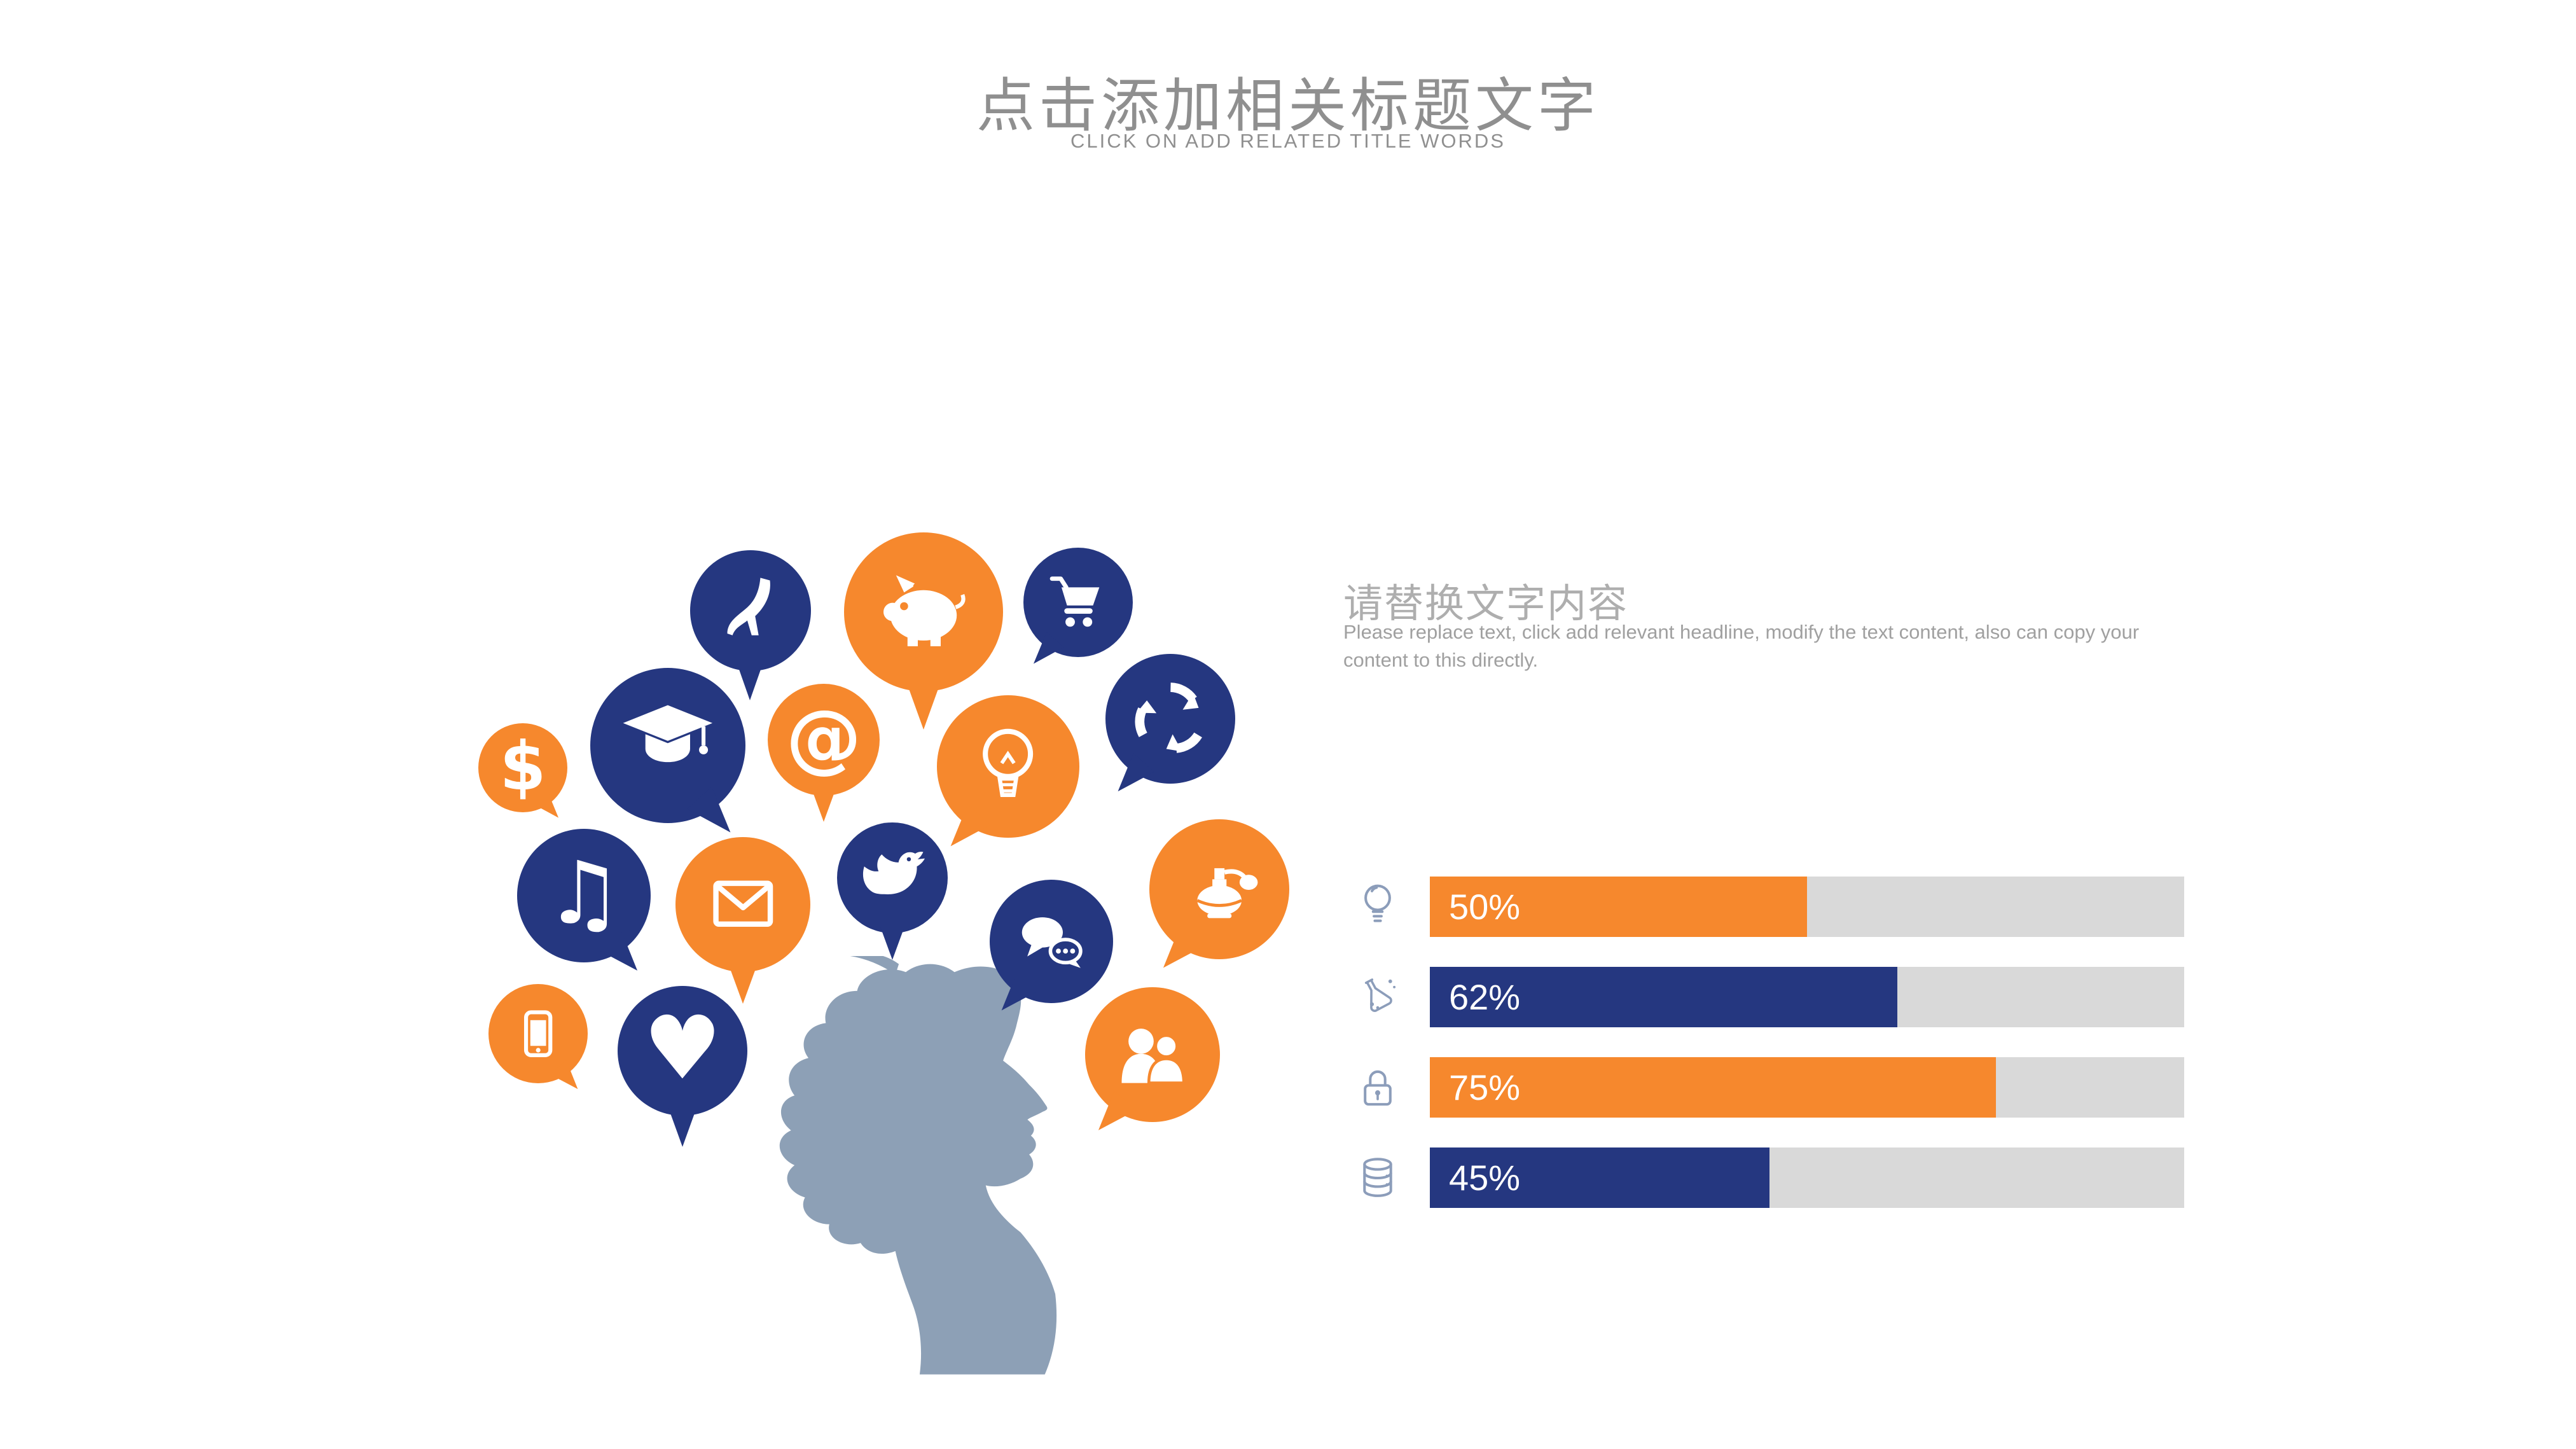 The image size is (2576, 1449). What do you see at coordinates (924, 610) in the screenshot?
I see `piggy-bank-icon` at bounding box center [924, 610].